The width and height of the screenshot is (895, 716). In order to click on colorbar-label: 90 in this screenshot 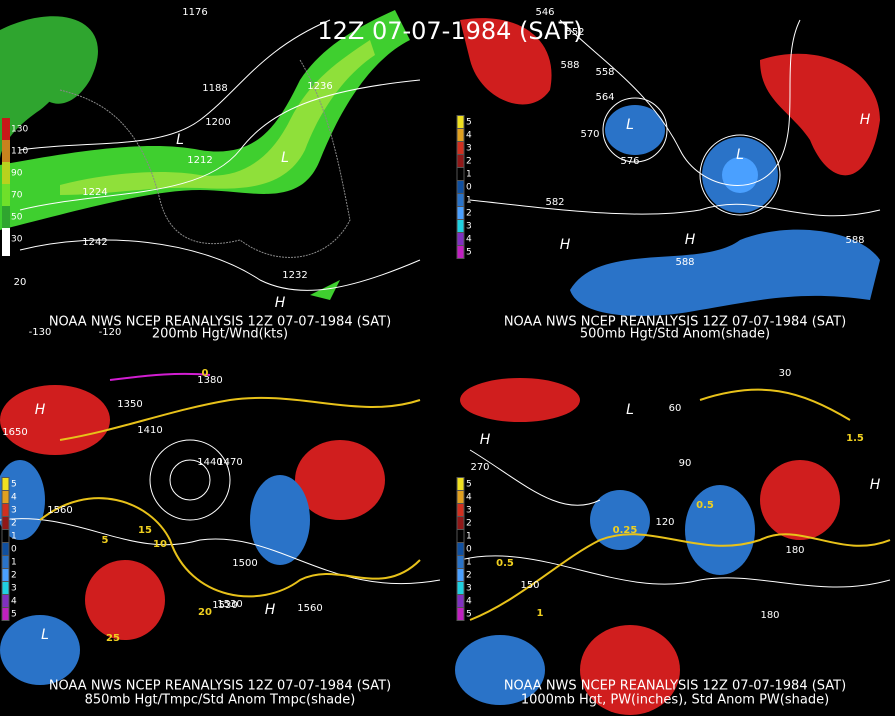, I will do `click(17, 174)`.